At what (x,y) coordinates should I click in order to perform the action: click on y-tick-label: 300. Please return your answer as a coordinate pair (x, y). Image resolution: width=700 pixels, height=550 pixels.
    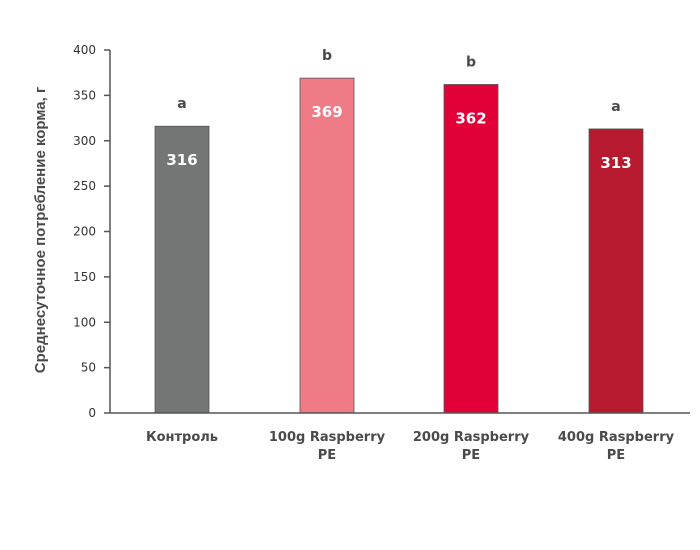
    Looking at the image, I should click on (84, 141).